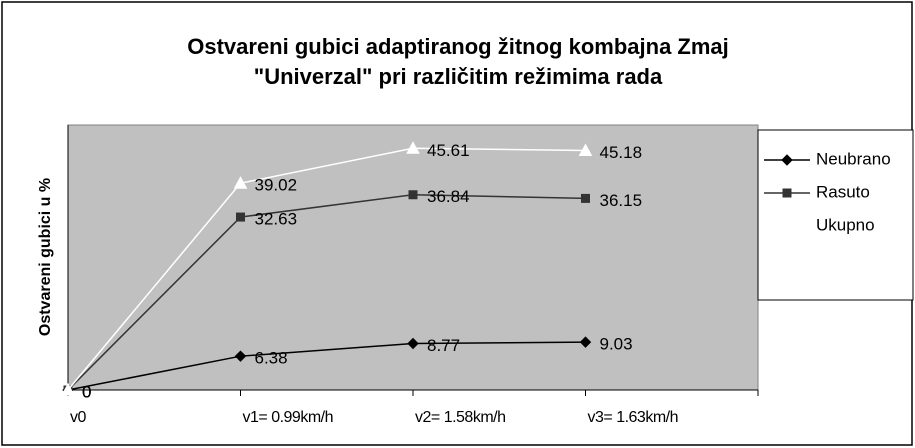 This screenshot has height=448, width=915. I want to click on legend-label: Neubrano, so click(853, 158).